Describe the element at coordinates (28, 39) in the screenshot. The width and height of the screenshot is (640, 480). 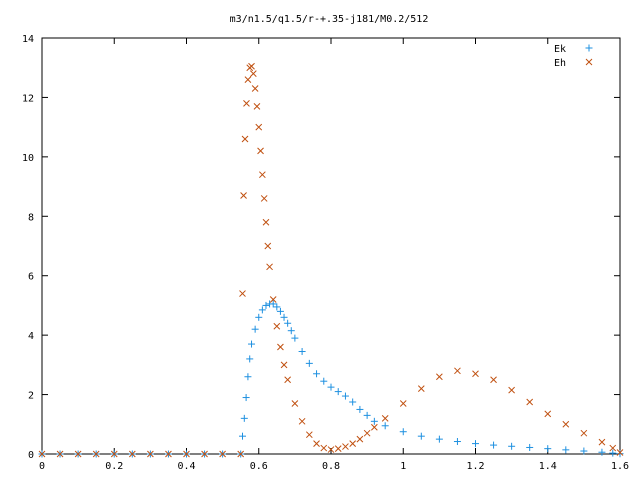
I see `y-tick-label: 14` at that location.